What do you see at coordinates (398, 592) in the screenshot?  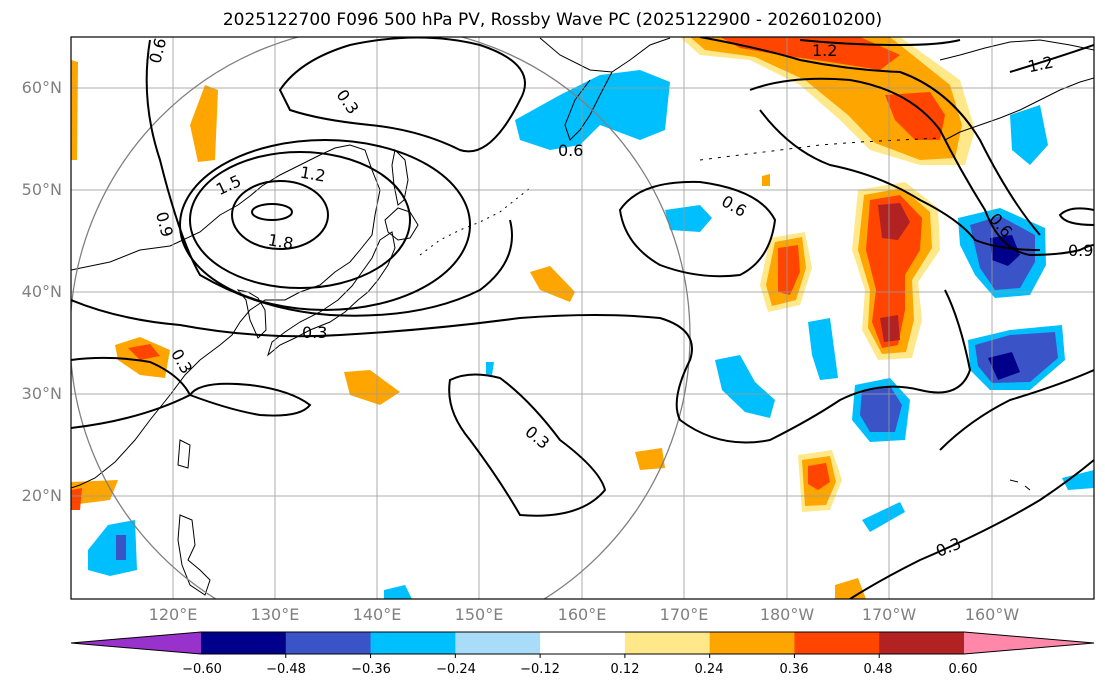 I see `anomaly-negative-140e-bottom` at bounding box center [398, 592].